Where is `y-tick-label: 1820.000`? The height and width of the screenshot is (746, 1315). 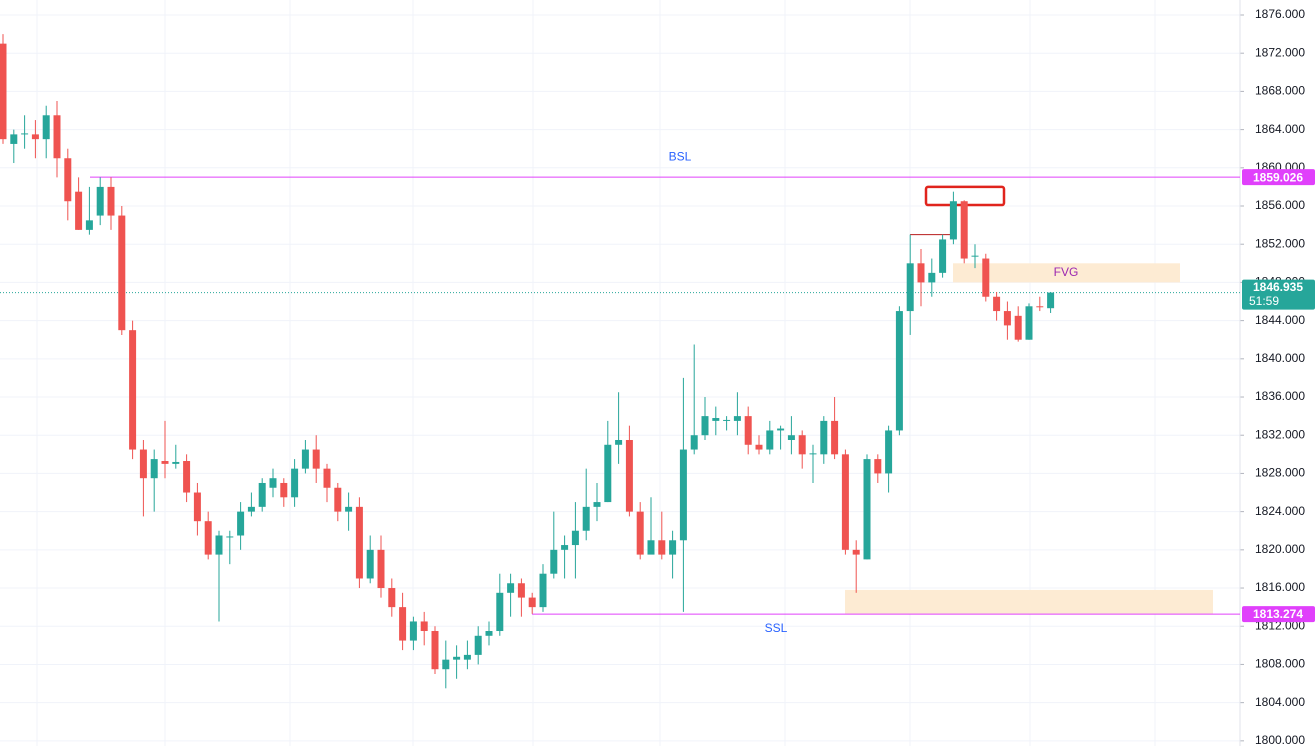 y-tick-label: 1820.000 is located at coordinates (1280, 549).